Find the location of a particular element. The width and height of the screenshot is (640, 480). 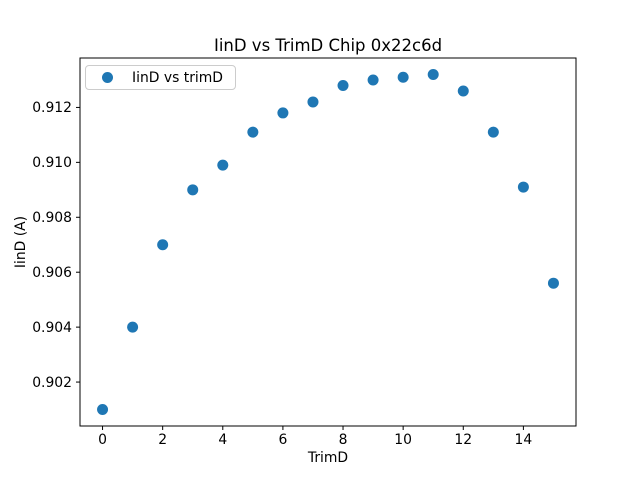

y-axis-label: IinD (A) is located at coordinates (21, 242).